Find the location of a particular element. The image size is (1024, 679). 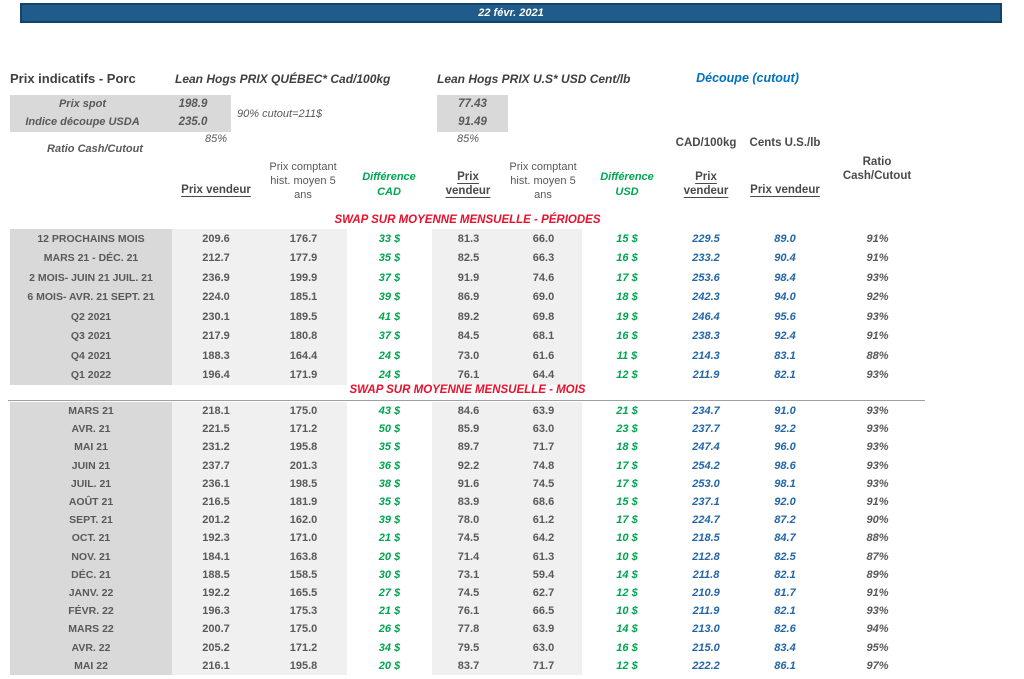

prix-comptant-cad-cell: 164.4 is located at coordinates (303, 356).